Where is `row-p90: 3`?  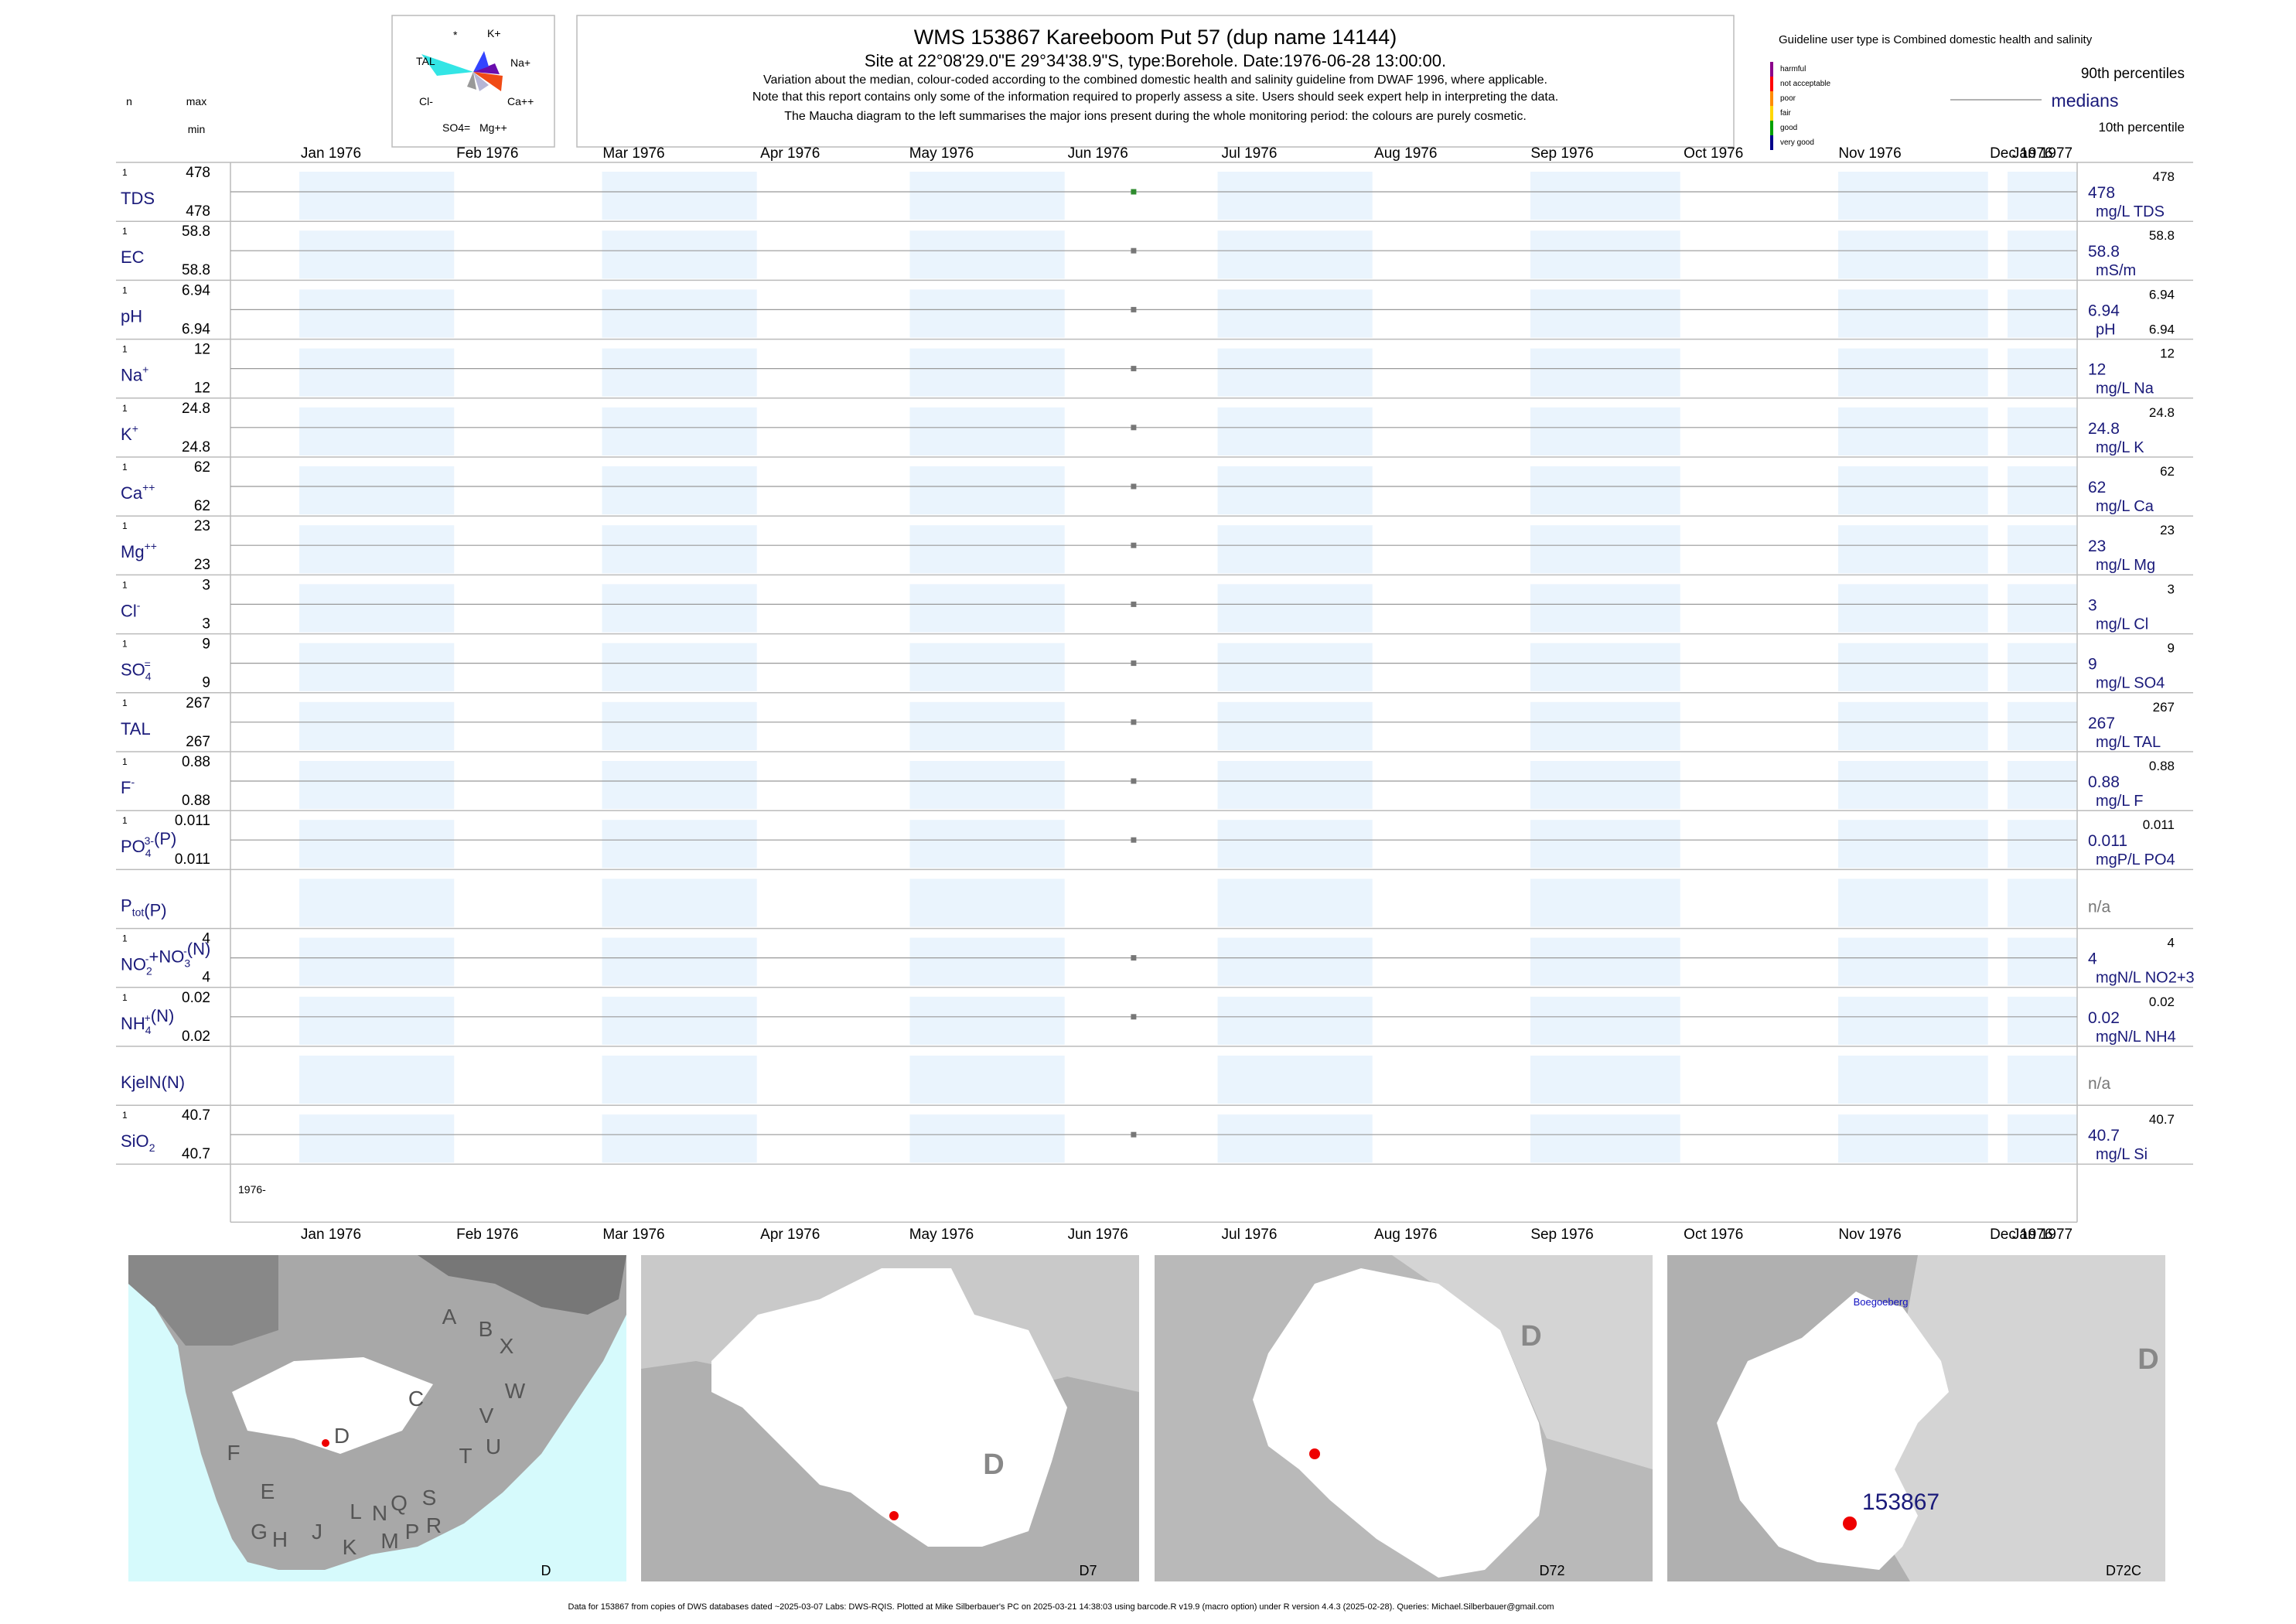 row-p90: 3 is located at coordinates (2171, 589).